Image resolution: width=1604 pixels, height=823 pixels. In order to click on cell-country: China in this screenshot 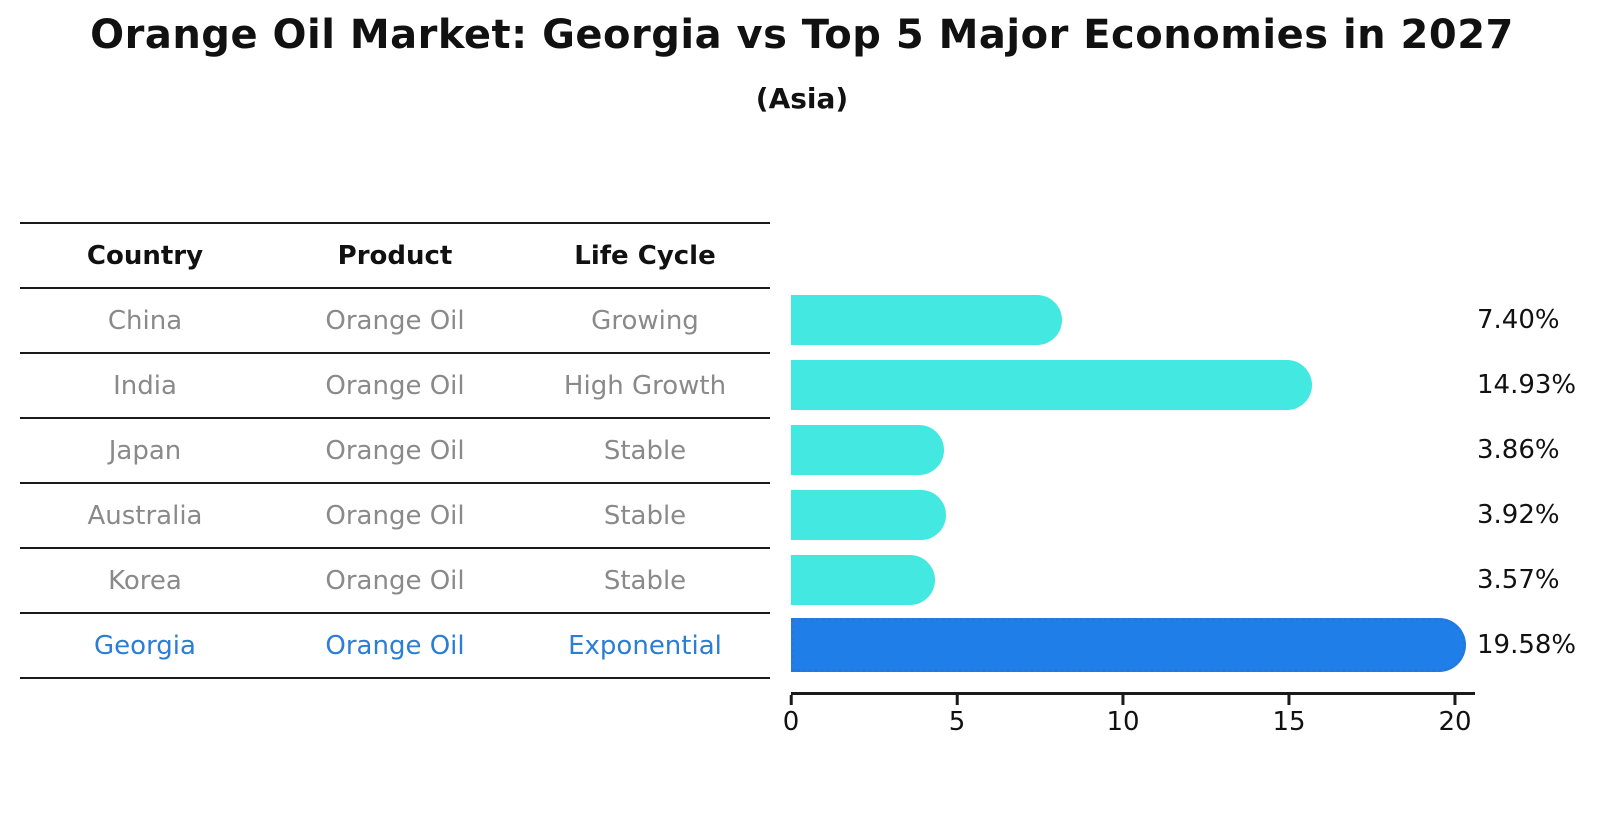, I will do `click(145, 320)`.